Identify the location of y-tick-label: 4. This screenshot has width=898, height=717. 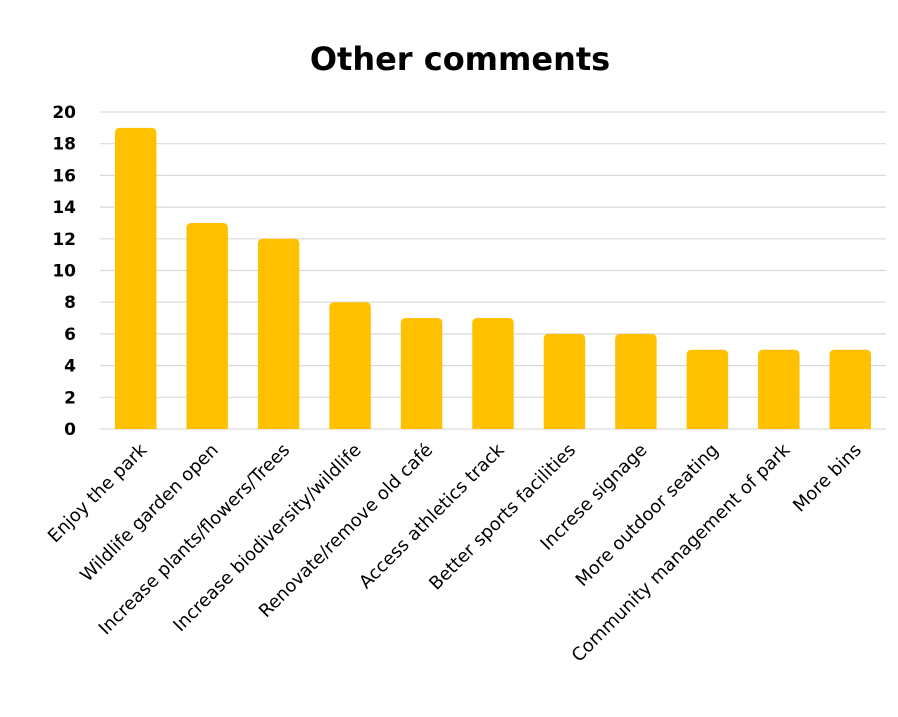
(70, 367).